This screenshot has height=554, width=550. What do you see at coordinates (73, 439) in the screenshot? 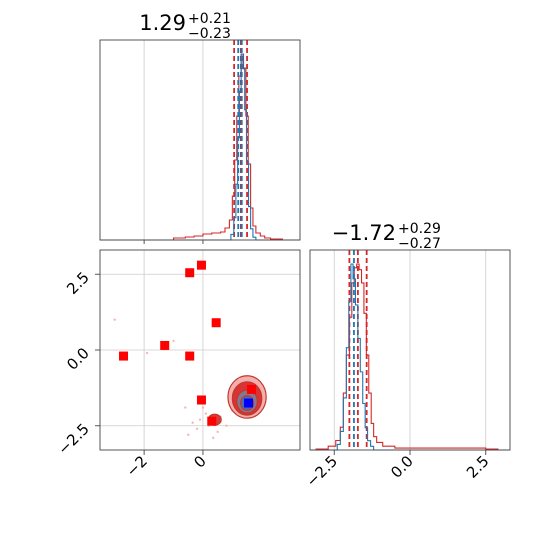
I see `scatter-ytick-label-2: −2.5` at bounding box center [73, 439].